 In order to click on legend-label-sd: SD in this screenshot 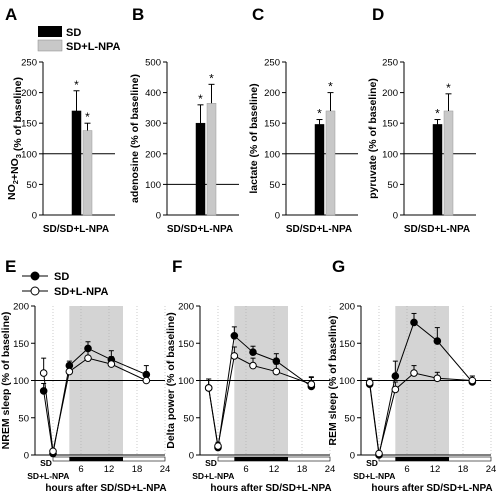, I will do `click(73, 33)`.